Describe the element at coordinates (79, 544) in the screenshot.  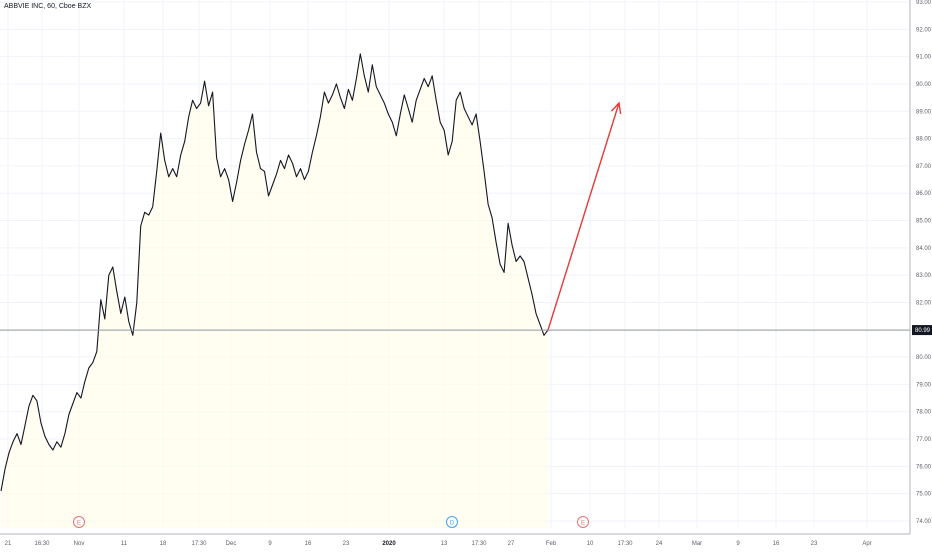
I see `x-tick-label: Nov` at that location.